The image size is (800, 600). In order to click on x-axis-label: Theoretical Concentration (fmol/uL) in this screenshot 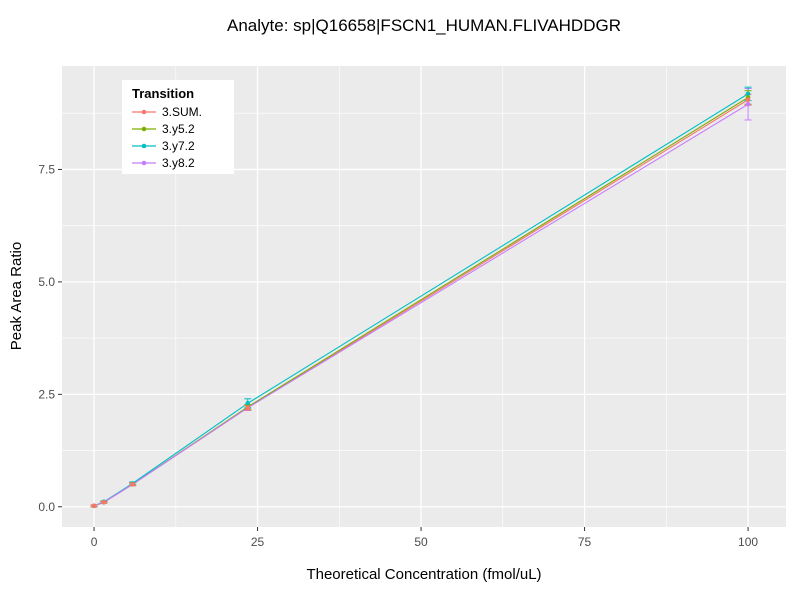, I will do `click(424, 574)`.